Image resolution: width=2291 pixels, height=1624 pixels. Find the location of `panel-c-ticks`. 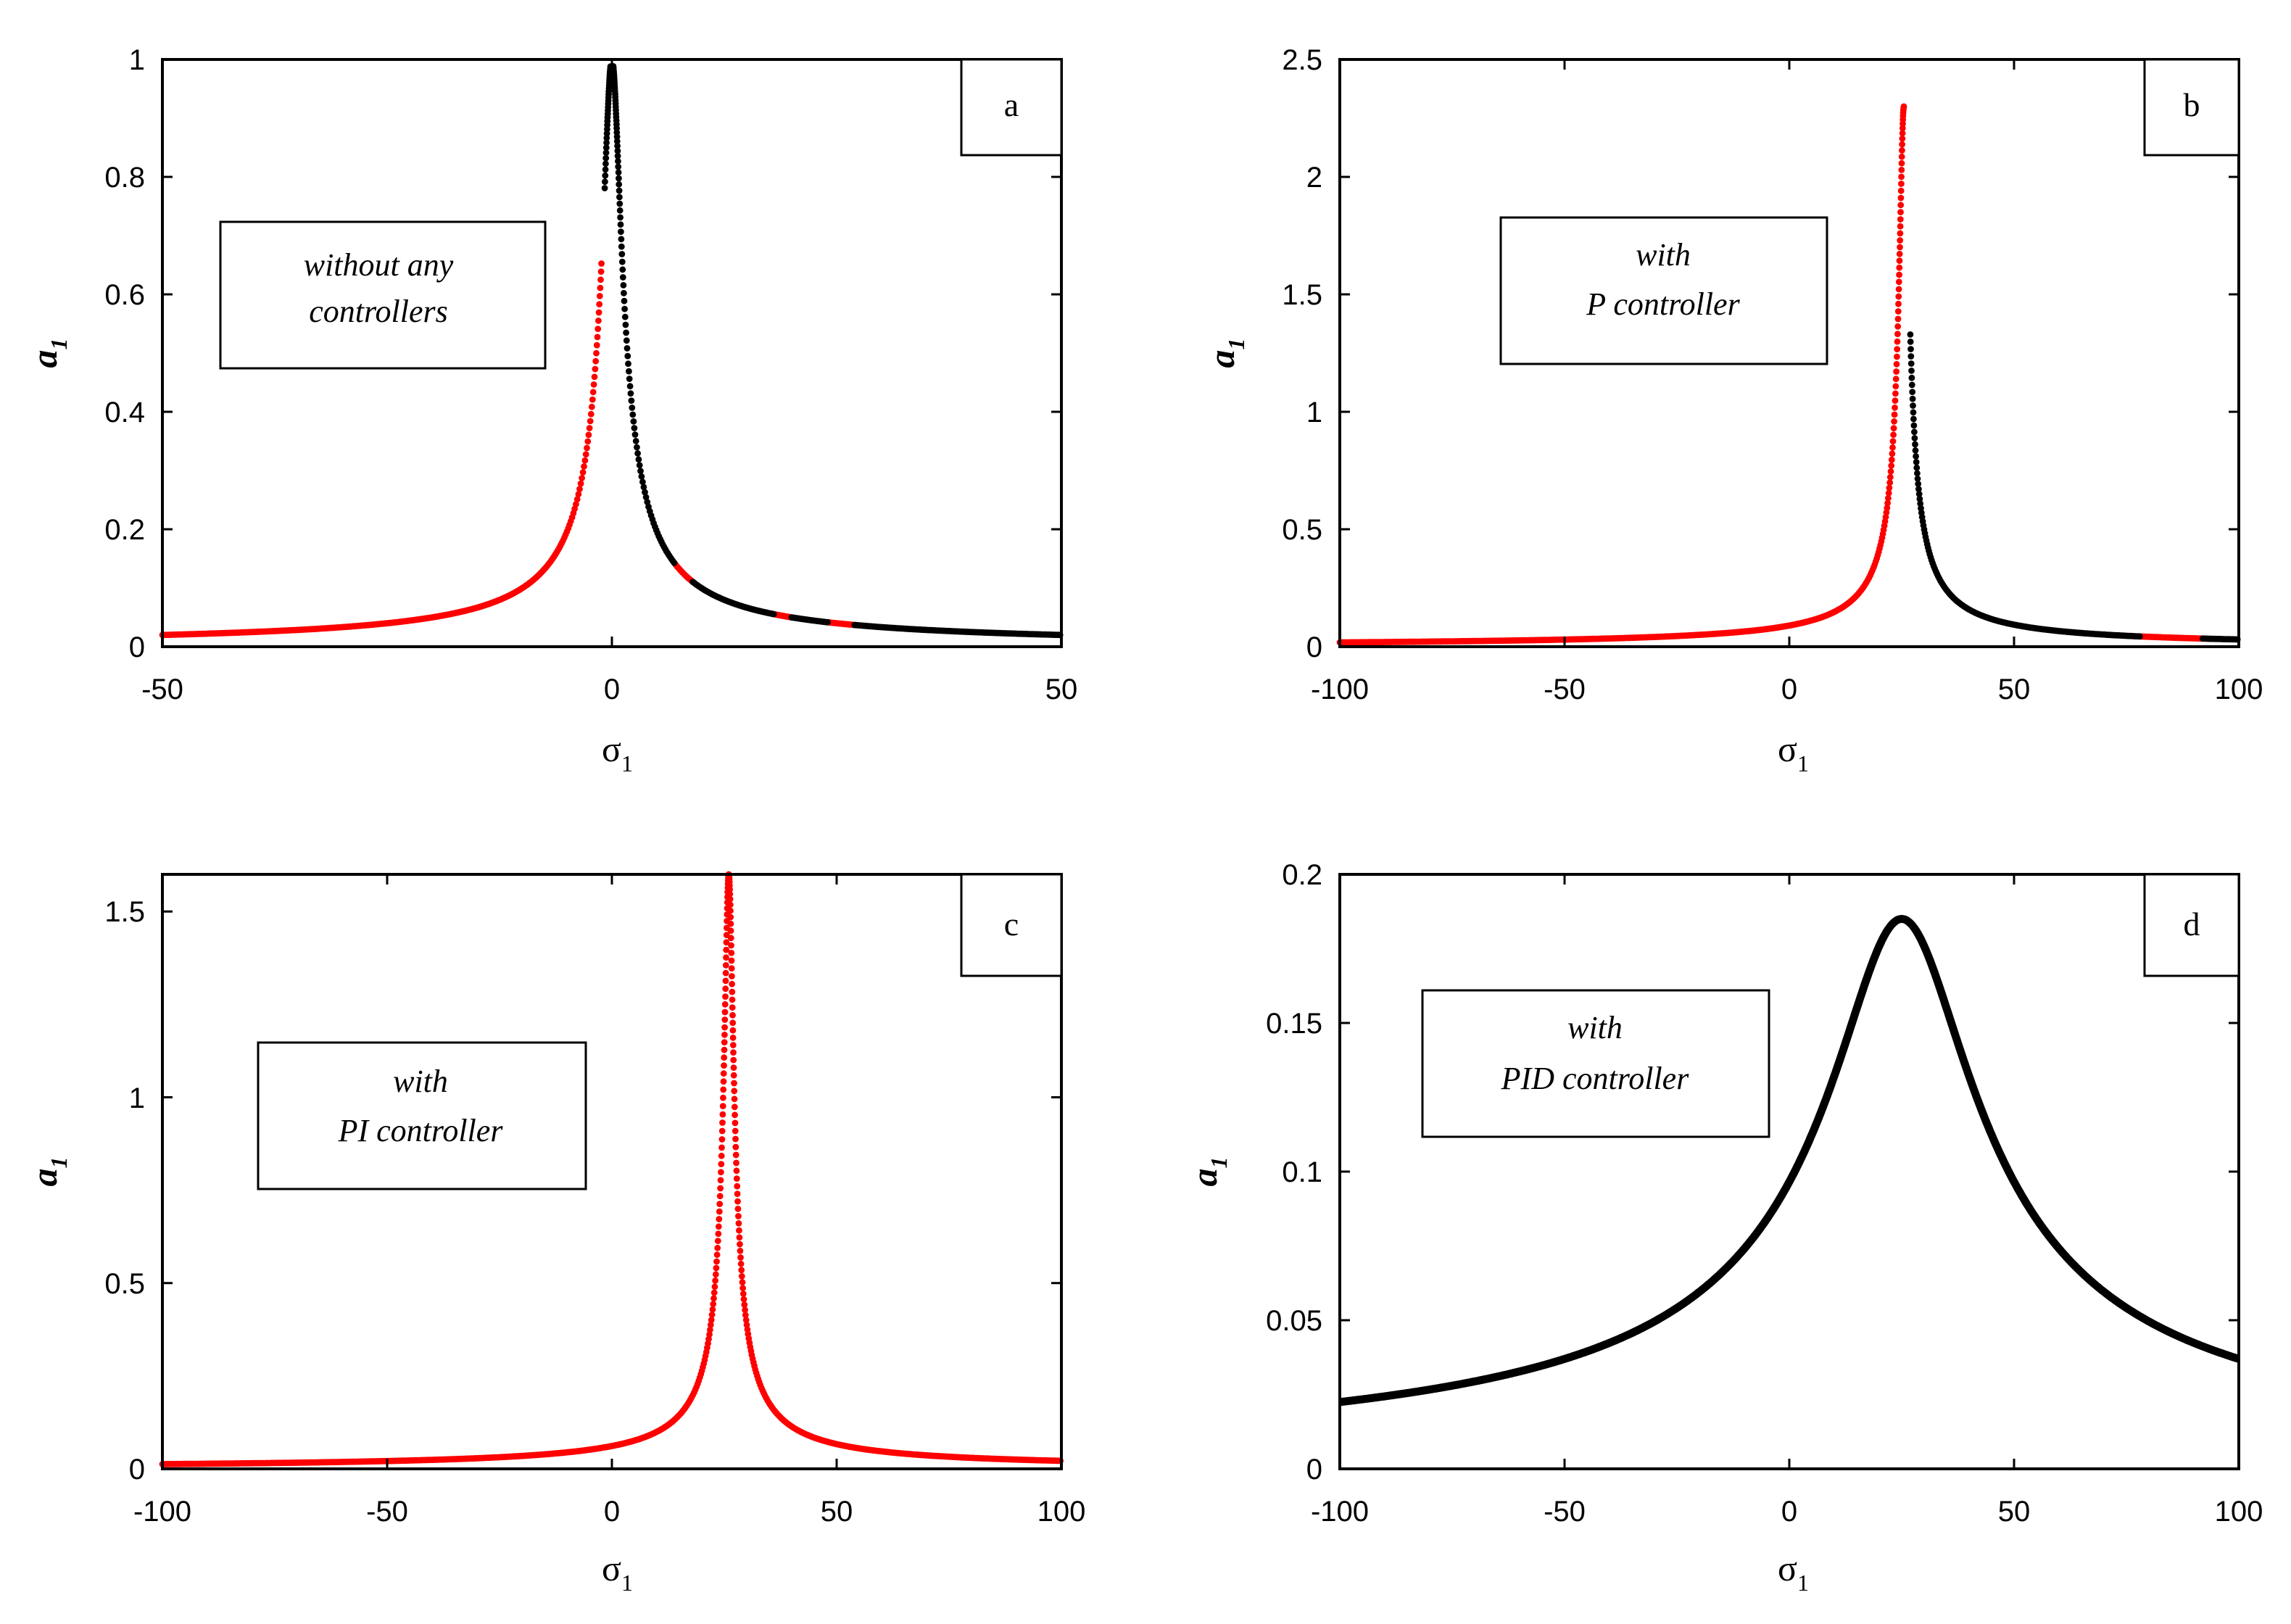

panel-c-ticks is located at coordinates (612, 1172).